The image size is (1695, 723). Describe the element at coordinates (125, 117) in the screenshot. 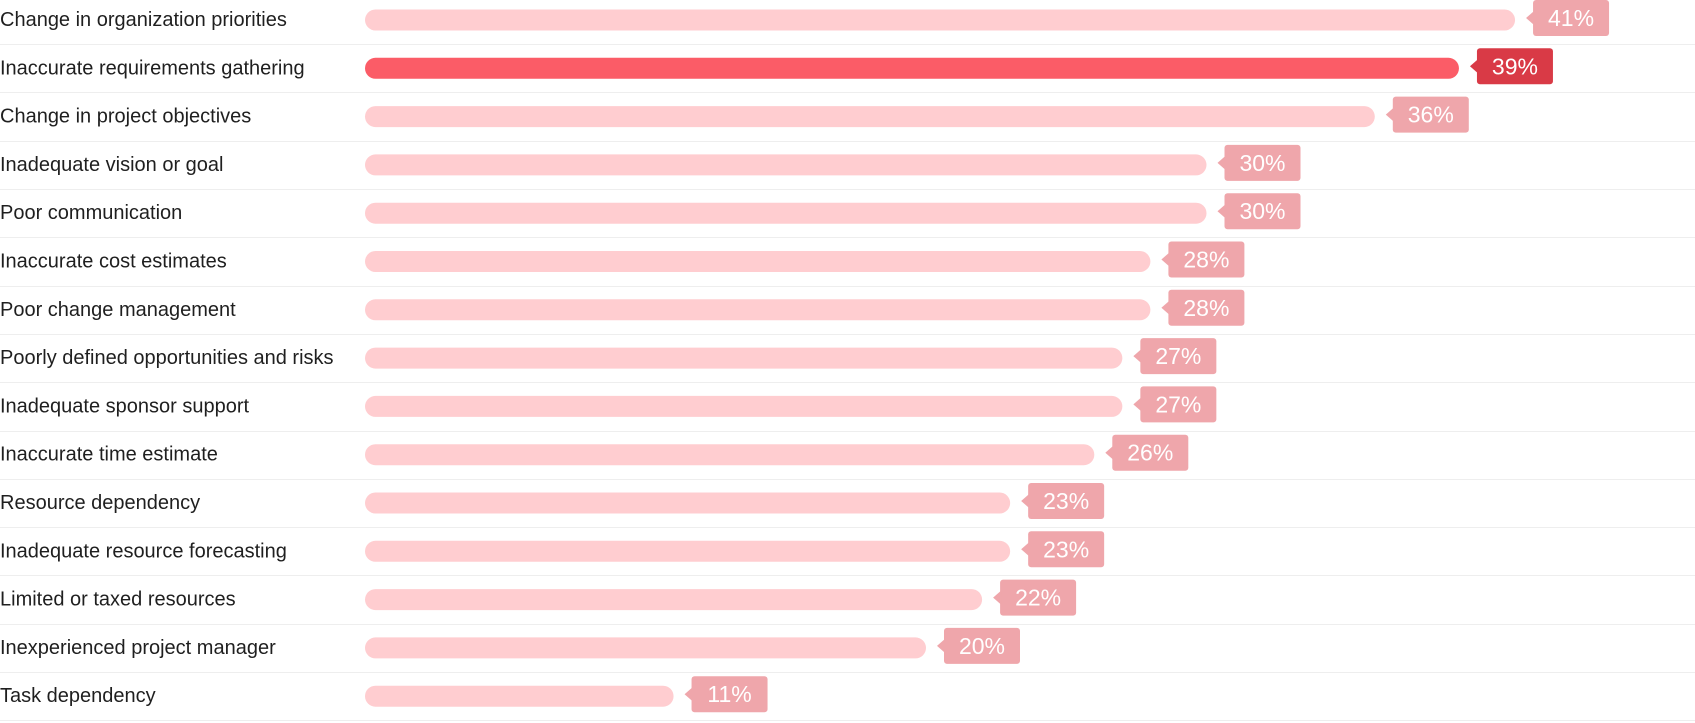

I see `category-label: Change in project objectives` at that location.